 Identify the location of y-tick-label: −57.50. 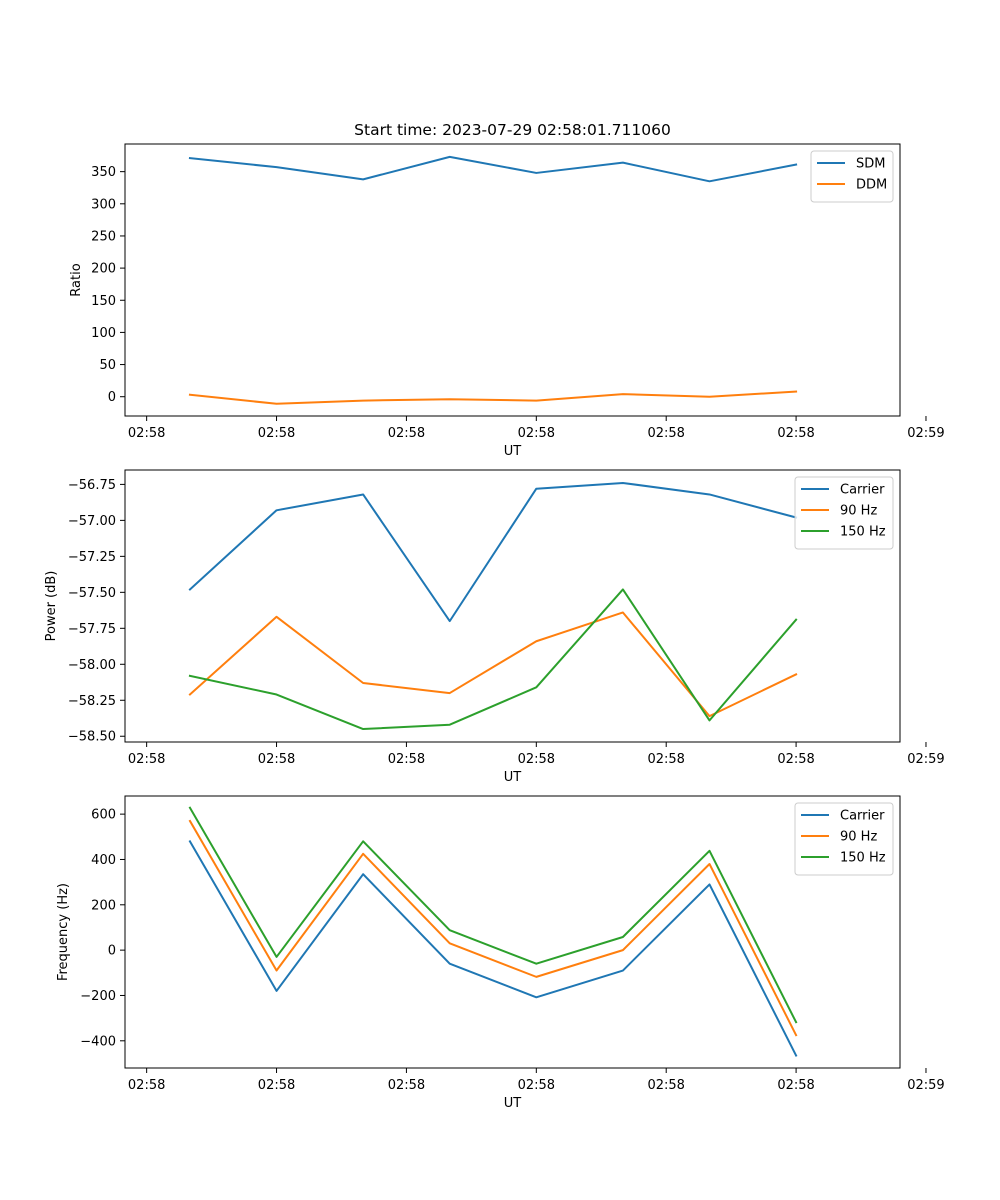
(92, 593).